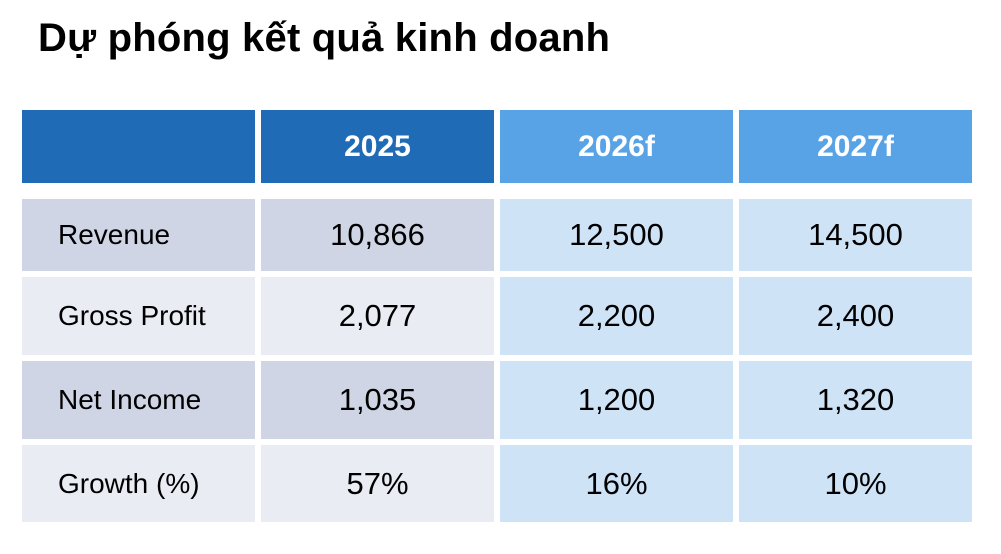 The height and width of the screenshot is (554, 1001). What do you see at coordinates (138, 483) in the screenshot?
I see `row-label-growth: Growth (%)` at bounding box center [138, 483].